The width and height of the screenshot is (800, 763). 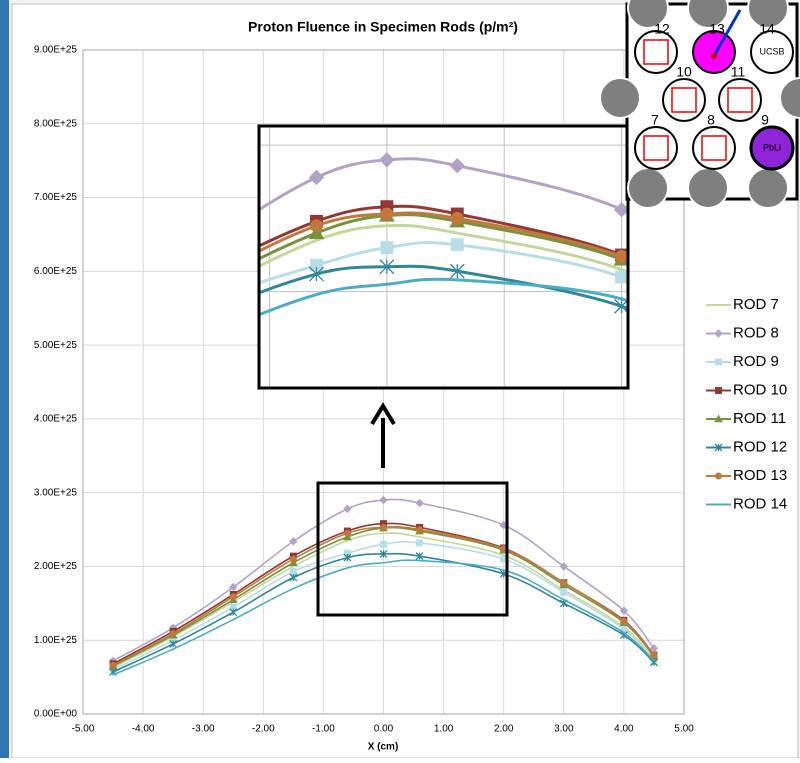 I want to click on probe-tip, so click(x=714, y=56).